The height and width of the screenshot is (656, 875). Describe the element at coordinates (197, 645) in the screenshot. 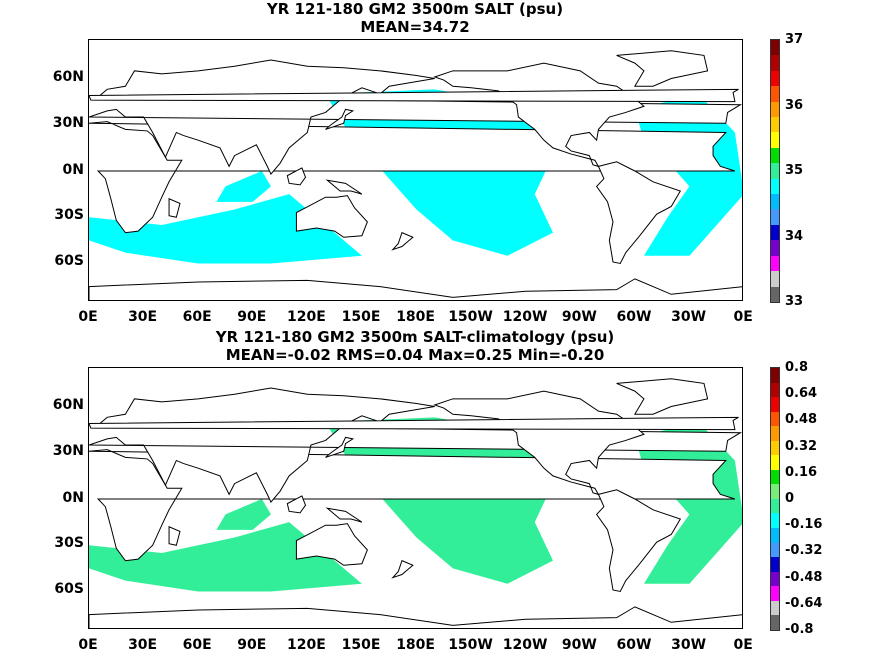

I see `panel2-lon-label-2: 60E` at that location.